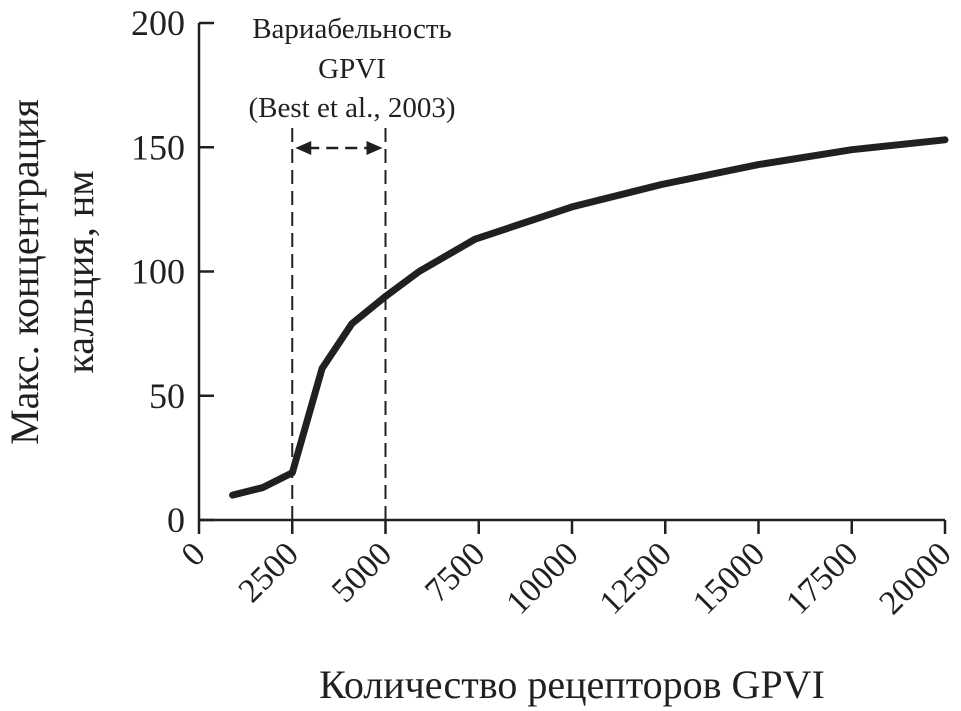 The height and width of the screenshot is (711, 961). I want to click on arrow-head-left, so click(303, 148).